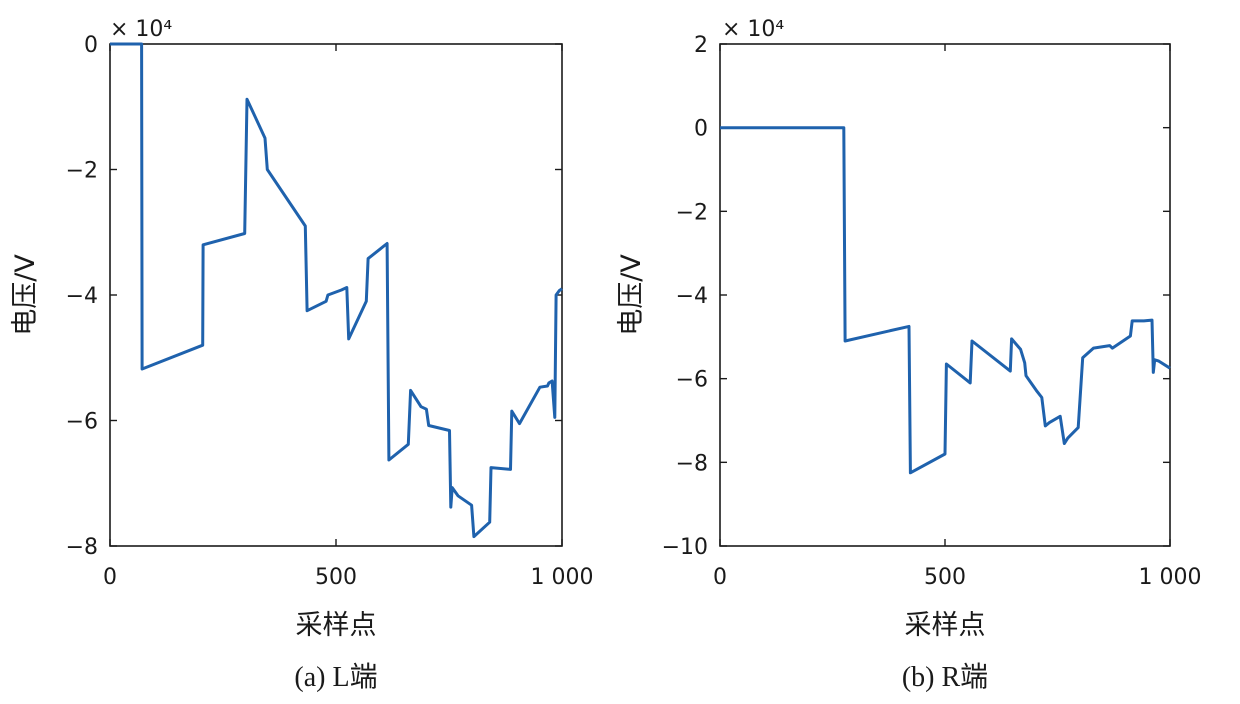 The width and height of the screenshot is (1240, 704). What do you see at coordinates (685, 547) in the screenshot?
I see `y-tick-label: −10` at bounding box center [685, 547].